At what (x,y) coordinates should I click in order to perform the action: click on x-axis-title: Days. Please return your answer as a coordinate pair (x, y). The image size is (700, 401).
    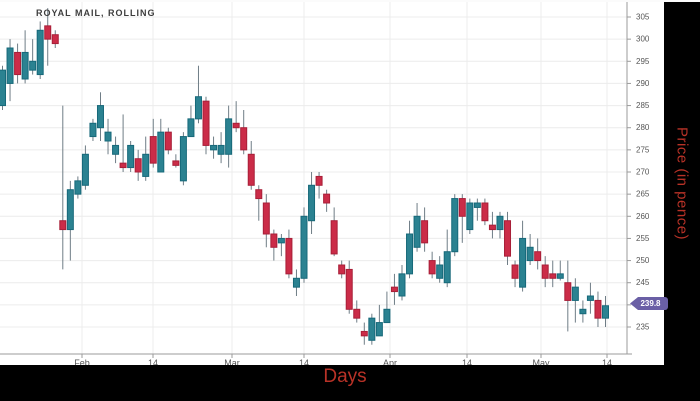
    Looking at the image, I should click on (345, 376).